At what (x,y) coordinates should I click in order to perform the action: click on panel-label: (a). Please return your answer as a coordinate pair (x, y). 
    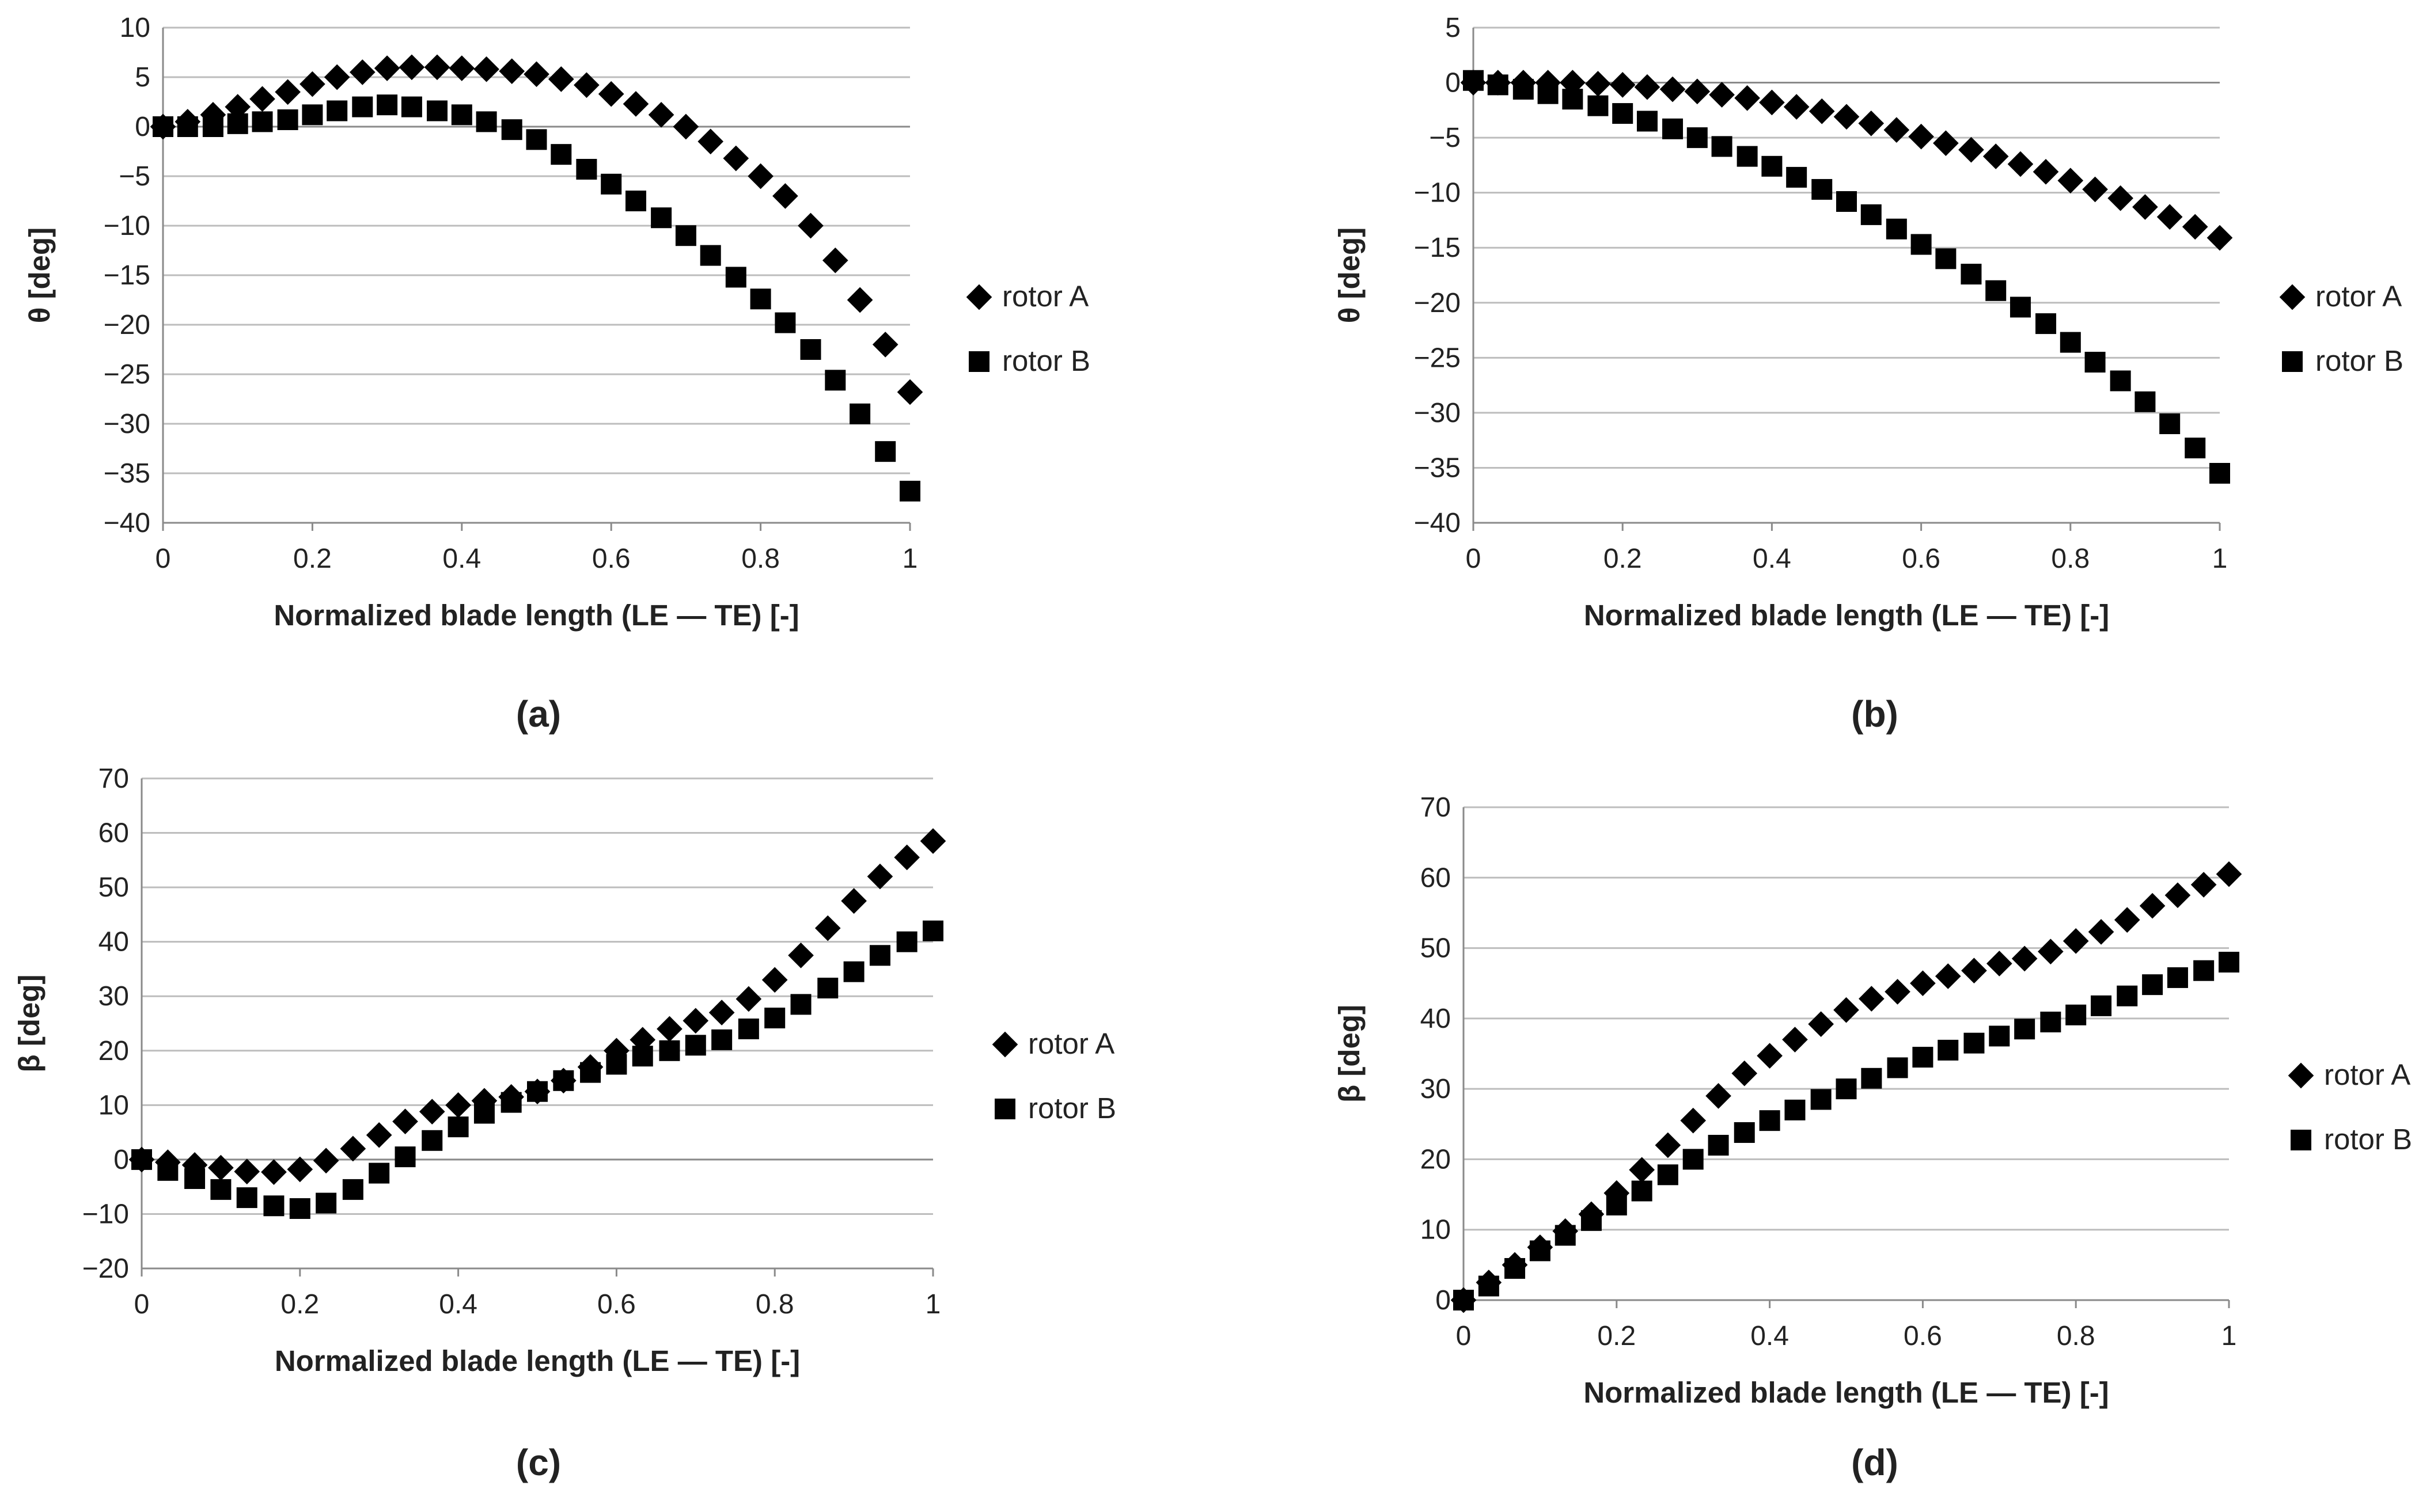
    Looking at the image, I should click on (538, 714).